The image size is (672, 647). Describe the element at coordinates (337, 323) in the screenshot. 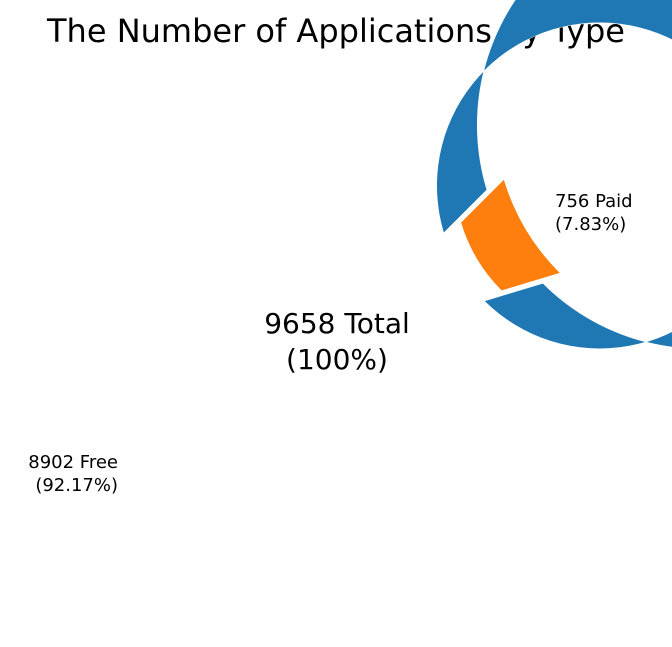

I see `center-total-label: 9658 Total` at that location.